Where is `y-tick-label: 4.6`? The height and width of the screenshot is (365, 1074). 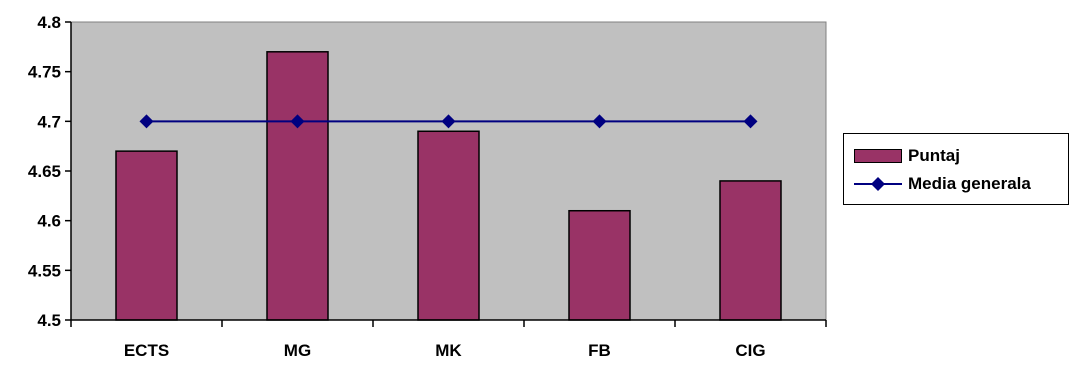 y-tick-label: 4.6 is located at coordinates (49, 221).